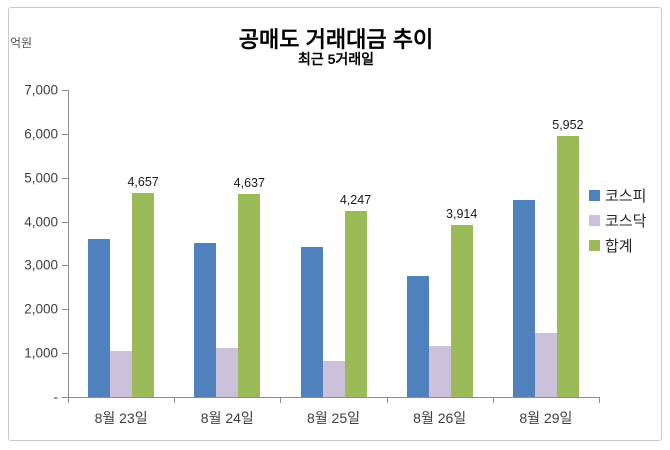  What do you see at coordinates (311, 322) in the screenshot?
I see `bar-코스피-8월 25일` at bounding box center [311, 322].